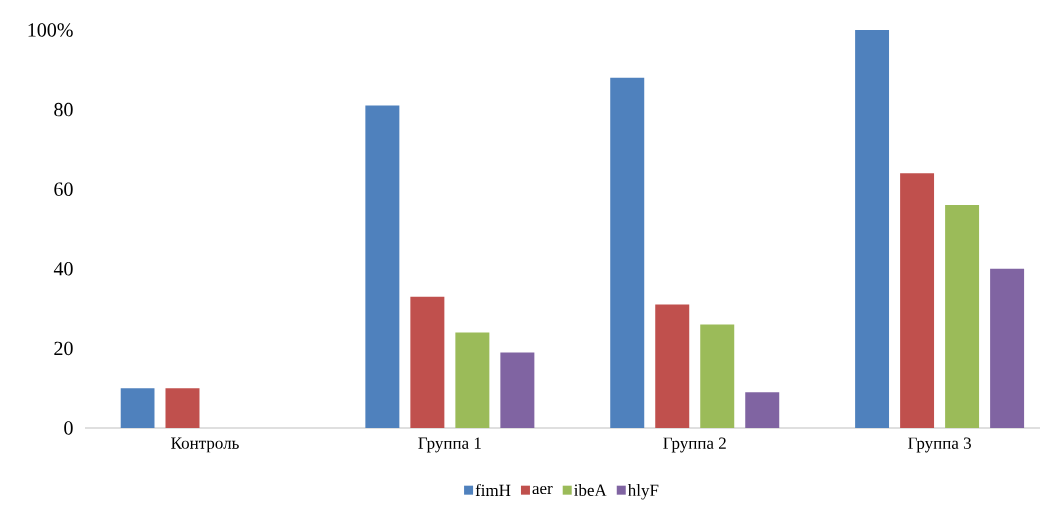  I want to click on y-tick-label: 0, so click(68, 428).